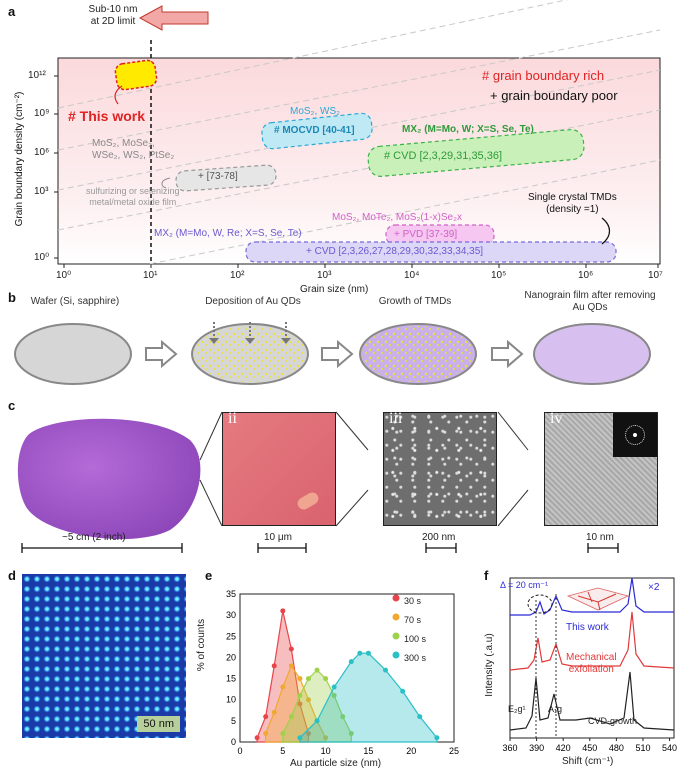 The image size is (681, 773). Describe the element at coordinates (397, 217) in the screenshot. I see `pvd-materials-label: MoS₂, MoTe₂, MoS₂(1-x)Se₂x` at that location.